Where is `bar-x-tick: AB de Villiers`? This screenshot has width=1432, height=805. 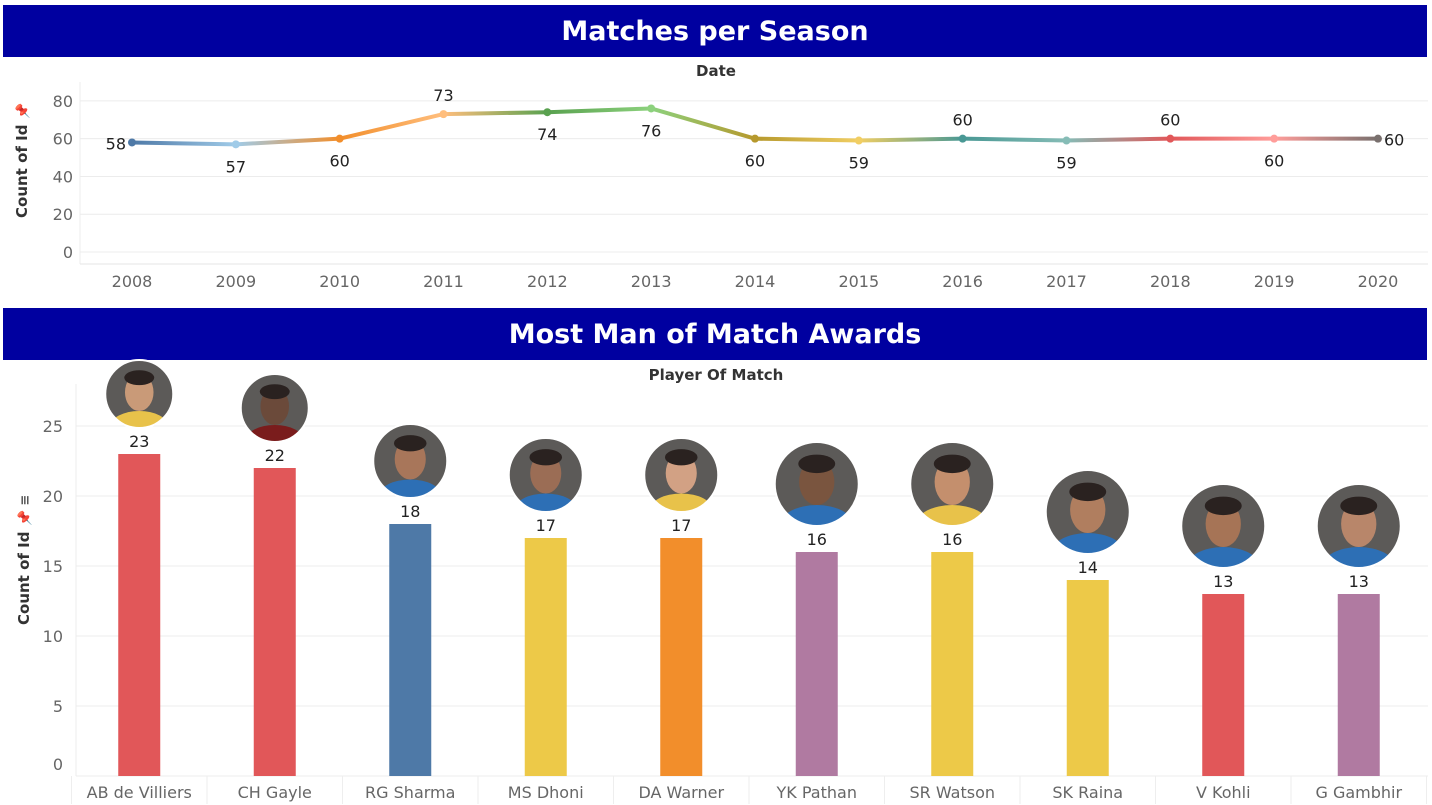 bar-x-tick: AB de Villiers is located at coordinates (139, 792).